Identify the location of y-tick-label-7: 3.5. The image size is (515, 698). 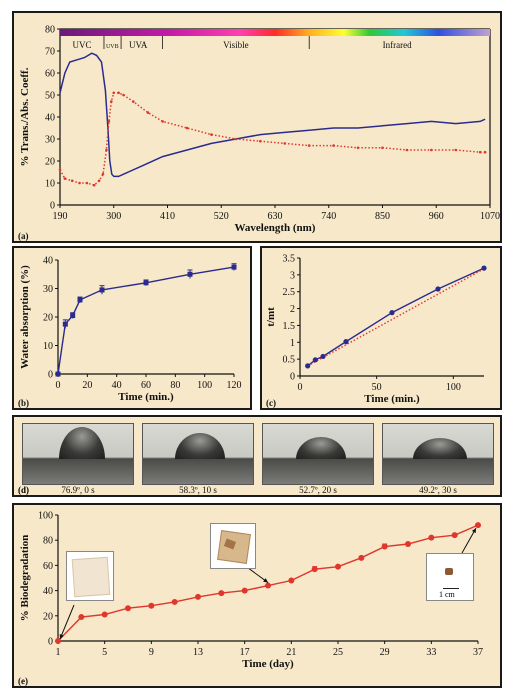
(289, 259).